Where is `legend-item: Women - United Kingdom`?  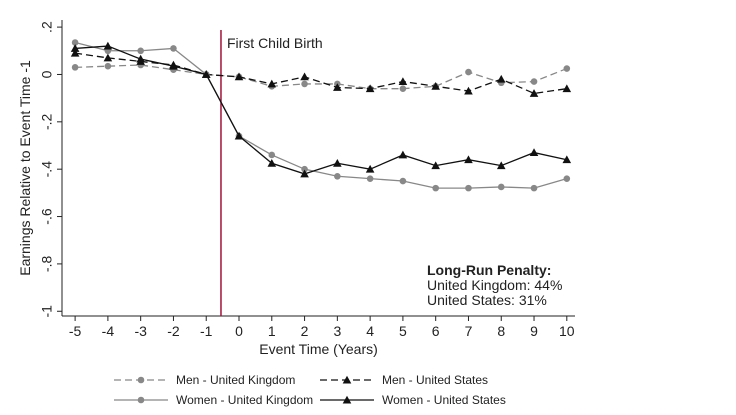 legend-item: Women - United Kingdom is located at coordinates (213, 400).